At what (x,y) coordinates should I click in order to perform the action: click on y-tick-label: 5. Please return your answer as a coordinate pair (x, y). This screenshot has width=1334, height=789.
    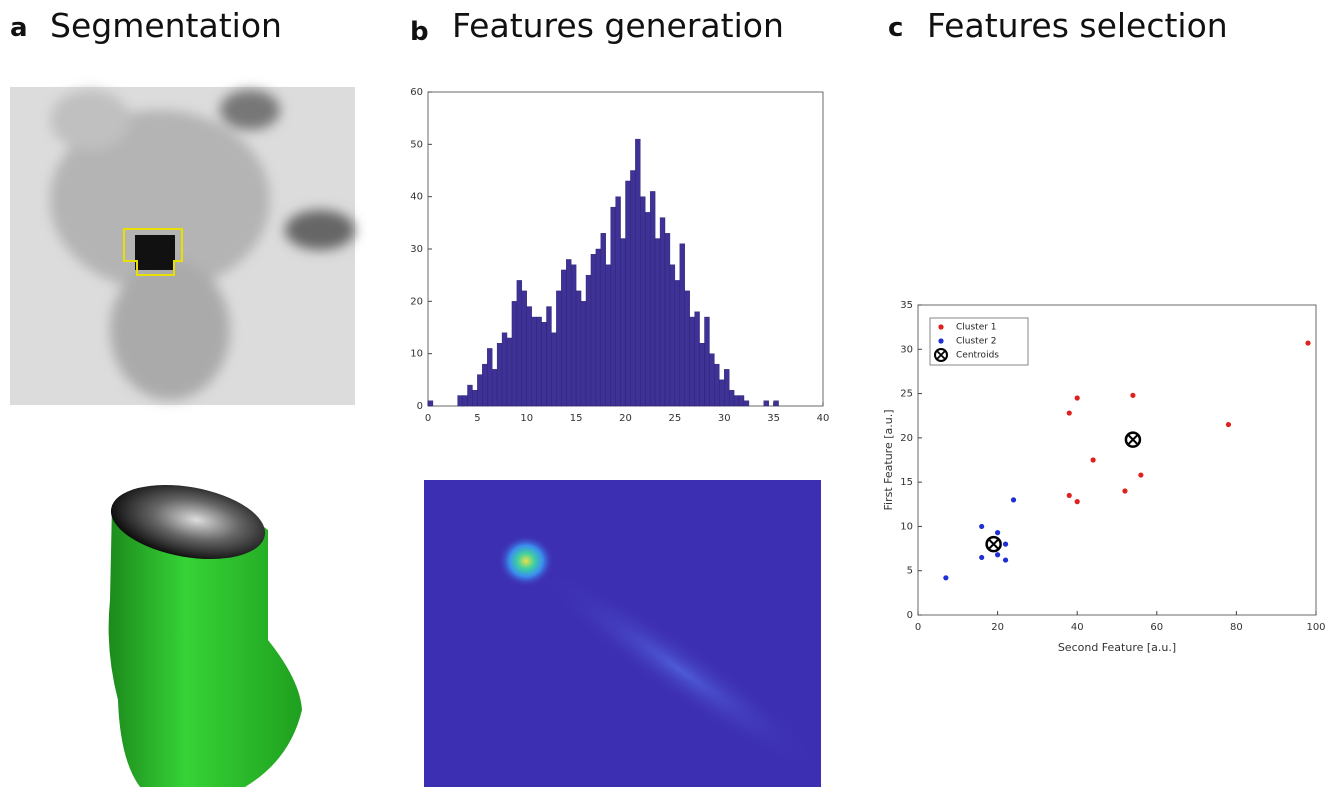
    Looking at the image, I should click on (910, 571).